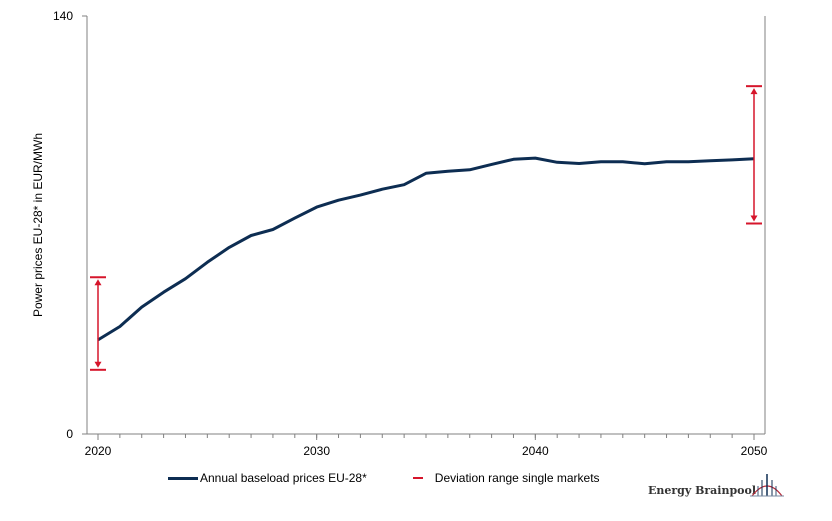 The image size is (832, 521). I want to click on x-tick-label: 2020, so click(98, 451).